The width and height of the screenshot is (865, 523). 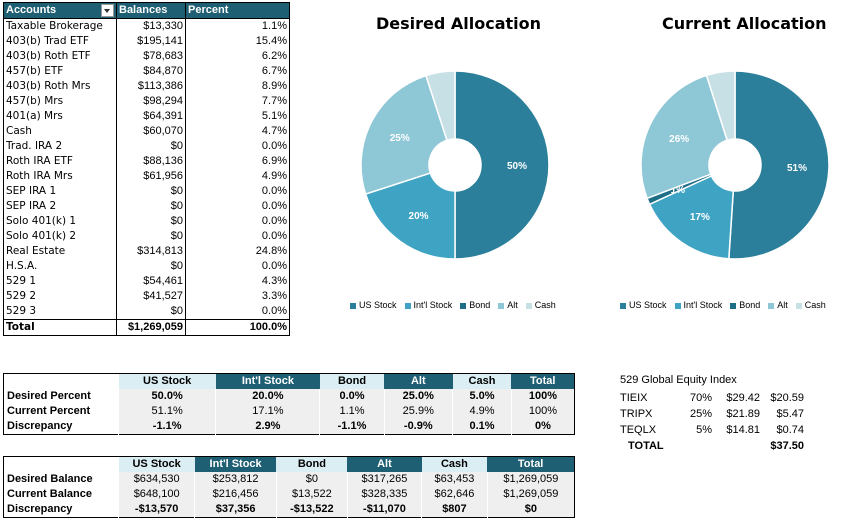 What do you see at coordinates (147, 56) in the screenshot?
I see `account-row: 403(b) Roth ETF $78,683 6.2%` at bounding box center [147, 56].